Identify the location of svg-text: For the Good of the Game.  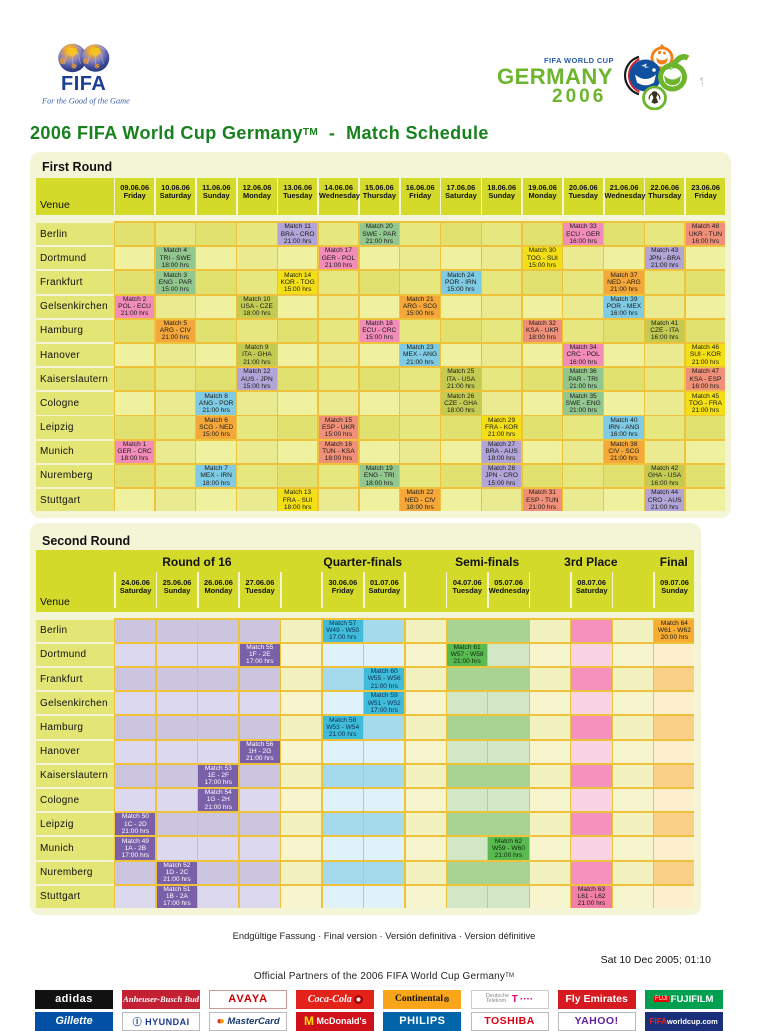
(85, 101).